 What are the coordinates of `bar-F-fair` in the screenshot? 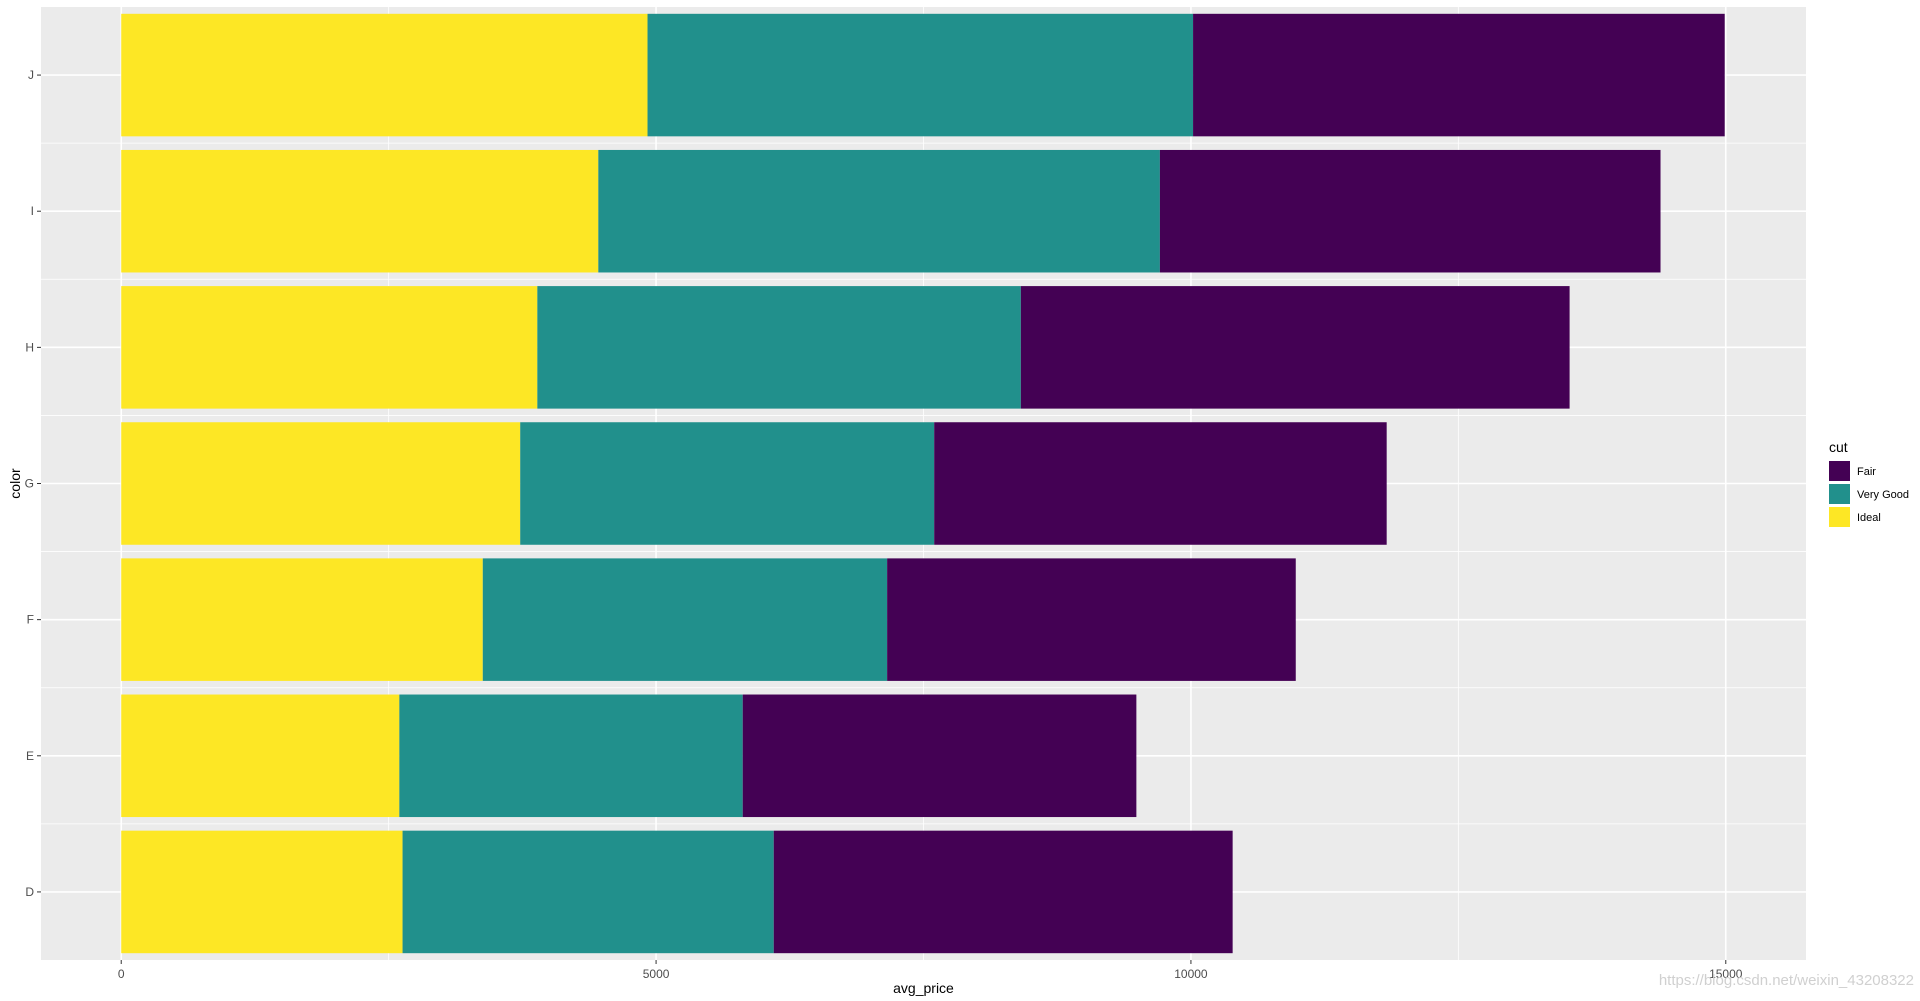 It's located at (1091, 619).